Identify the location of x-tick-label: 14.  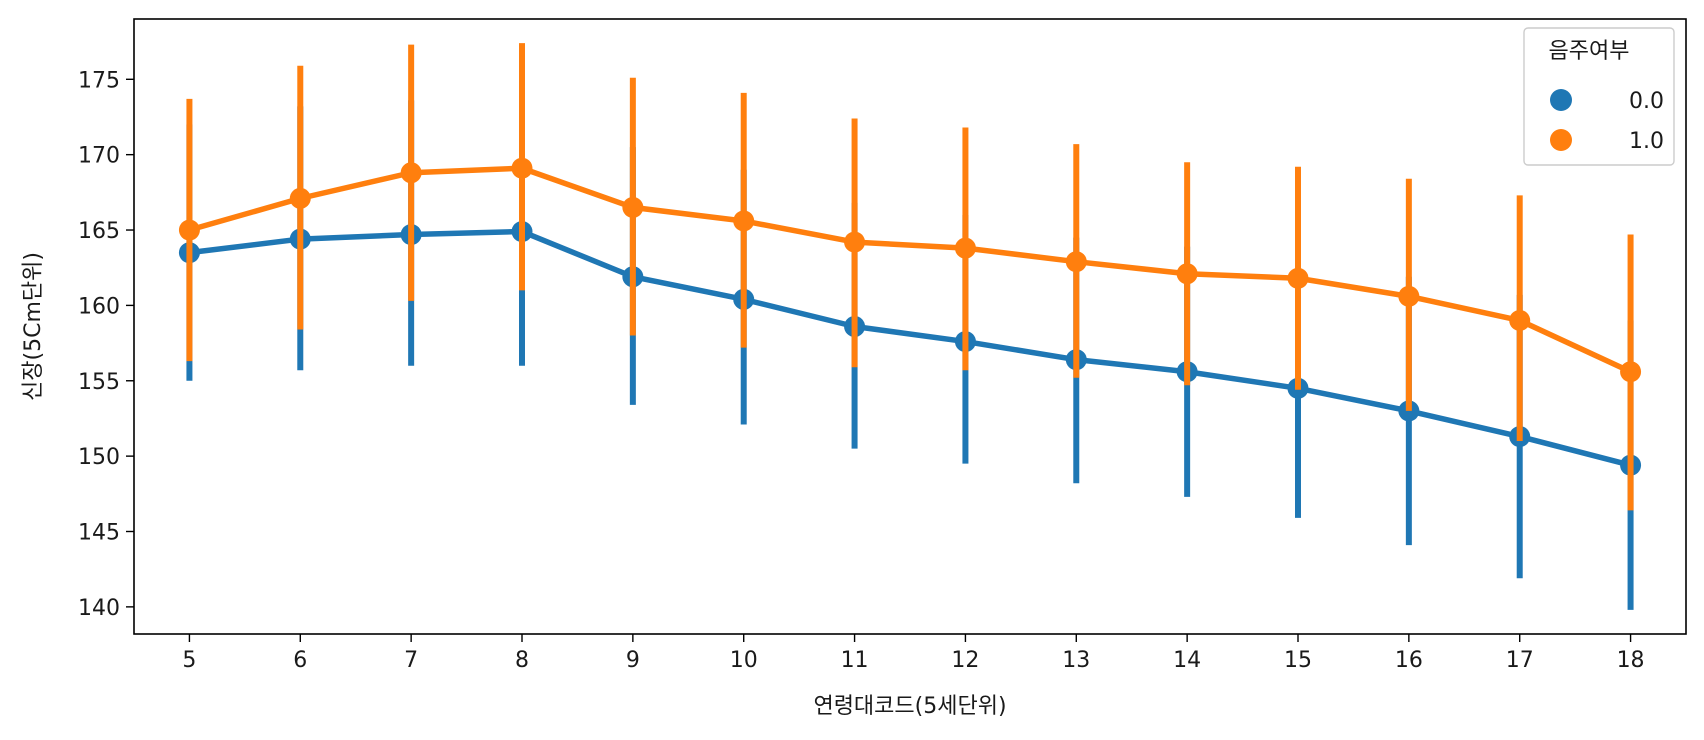
(1187, 660).